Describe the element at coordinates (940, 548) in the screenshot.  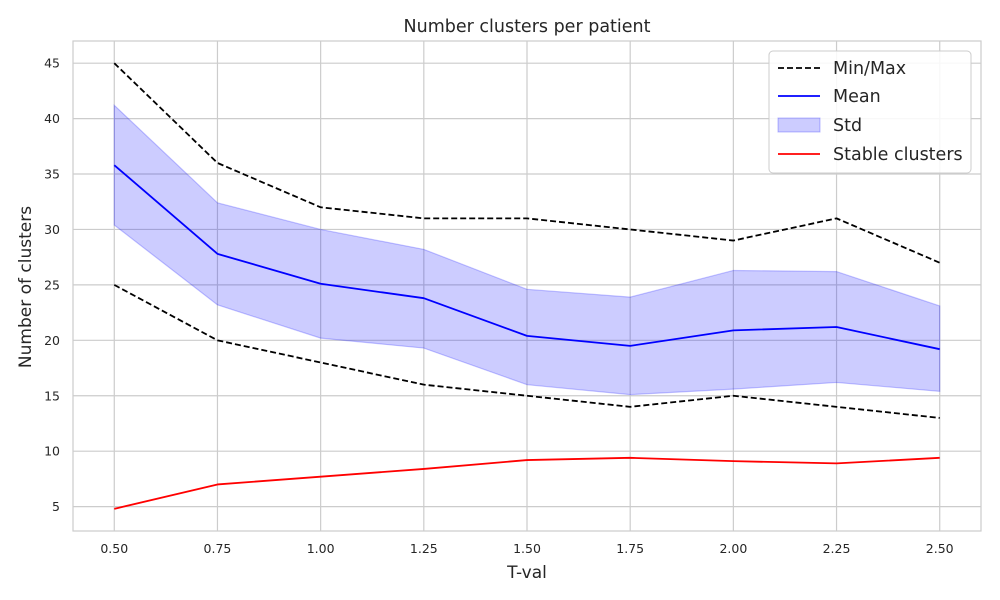
I see `x-tick-label: 2.50` at that location.